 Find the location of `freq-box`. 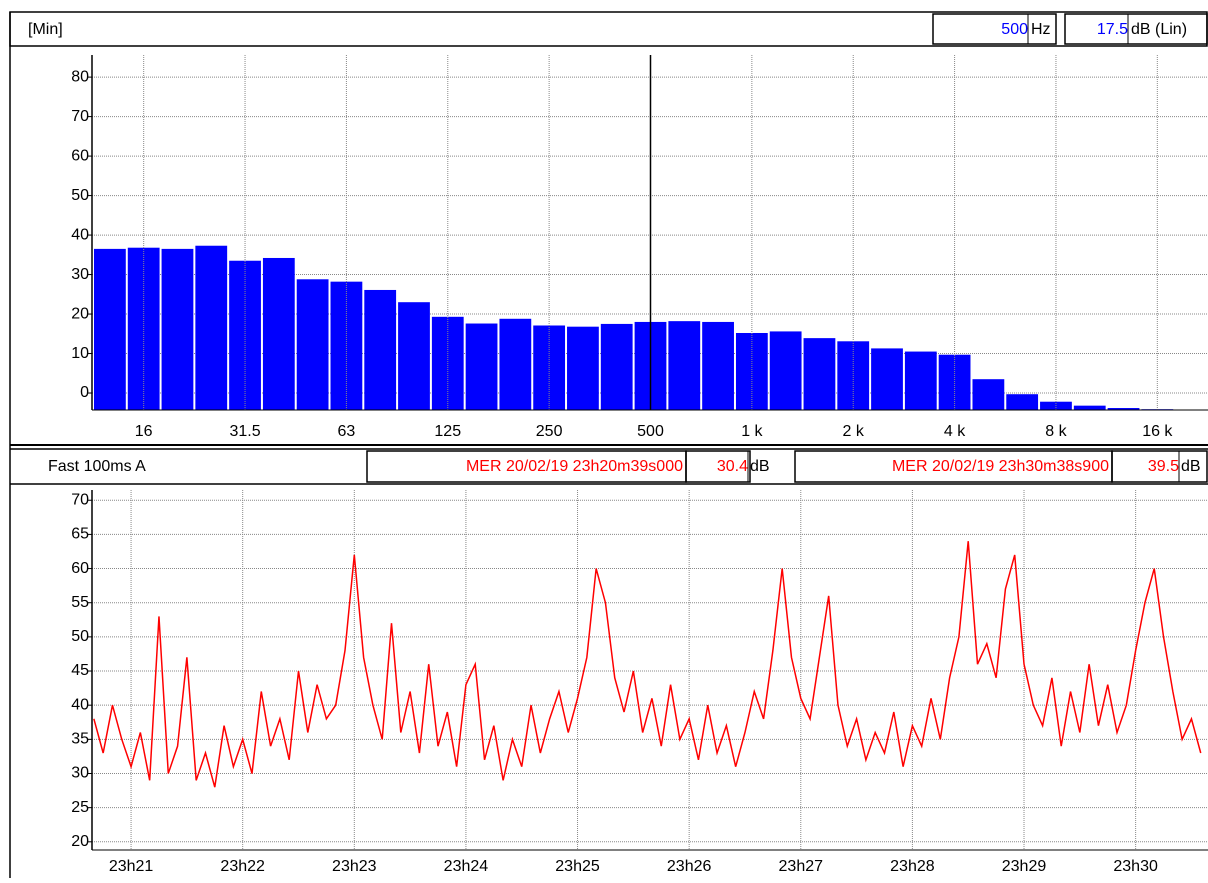

freq-box is located at coordinates (994, 29).